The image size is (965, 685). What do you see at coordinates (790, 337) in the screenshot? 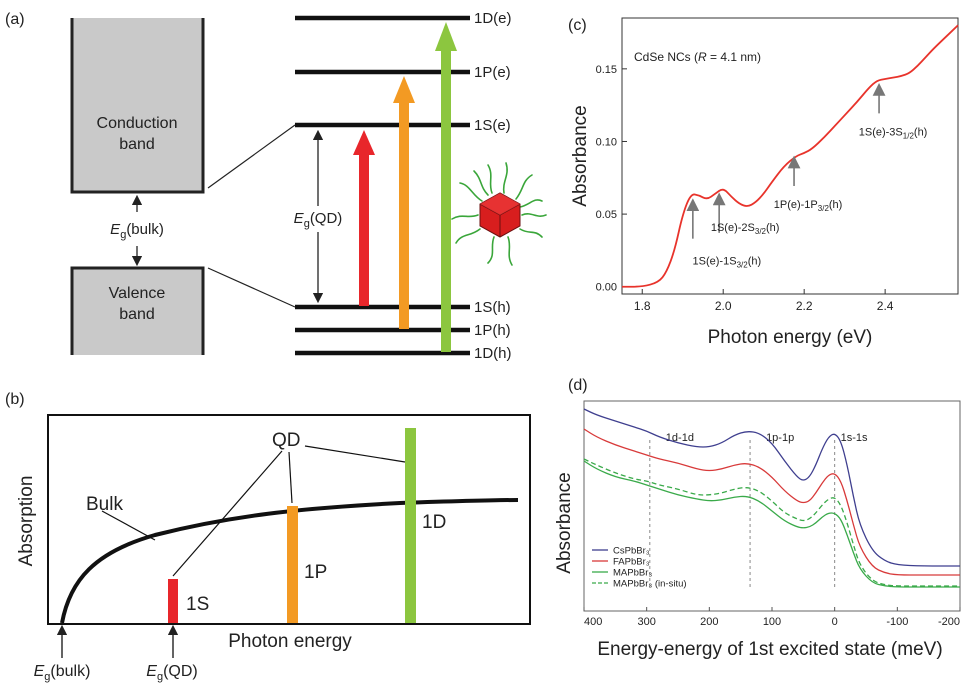
I see `panel-c-xlabel: Photon energy (eV)` at bounding box center [790, 337].